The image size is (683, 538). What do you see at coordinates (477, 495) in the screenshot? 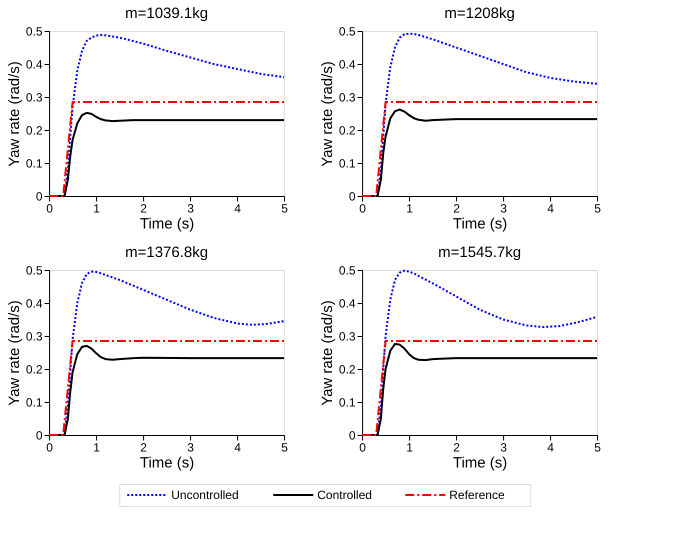
I see `legend-label: Reference` at bounding box center [477, 495].